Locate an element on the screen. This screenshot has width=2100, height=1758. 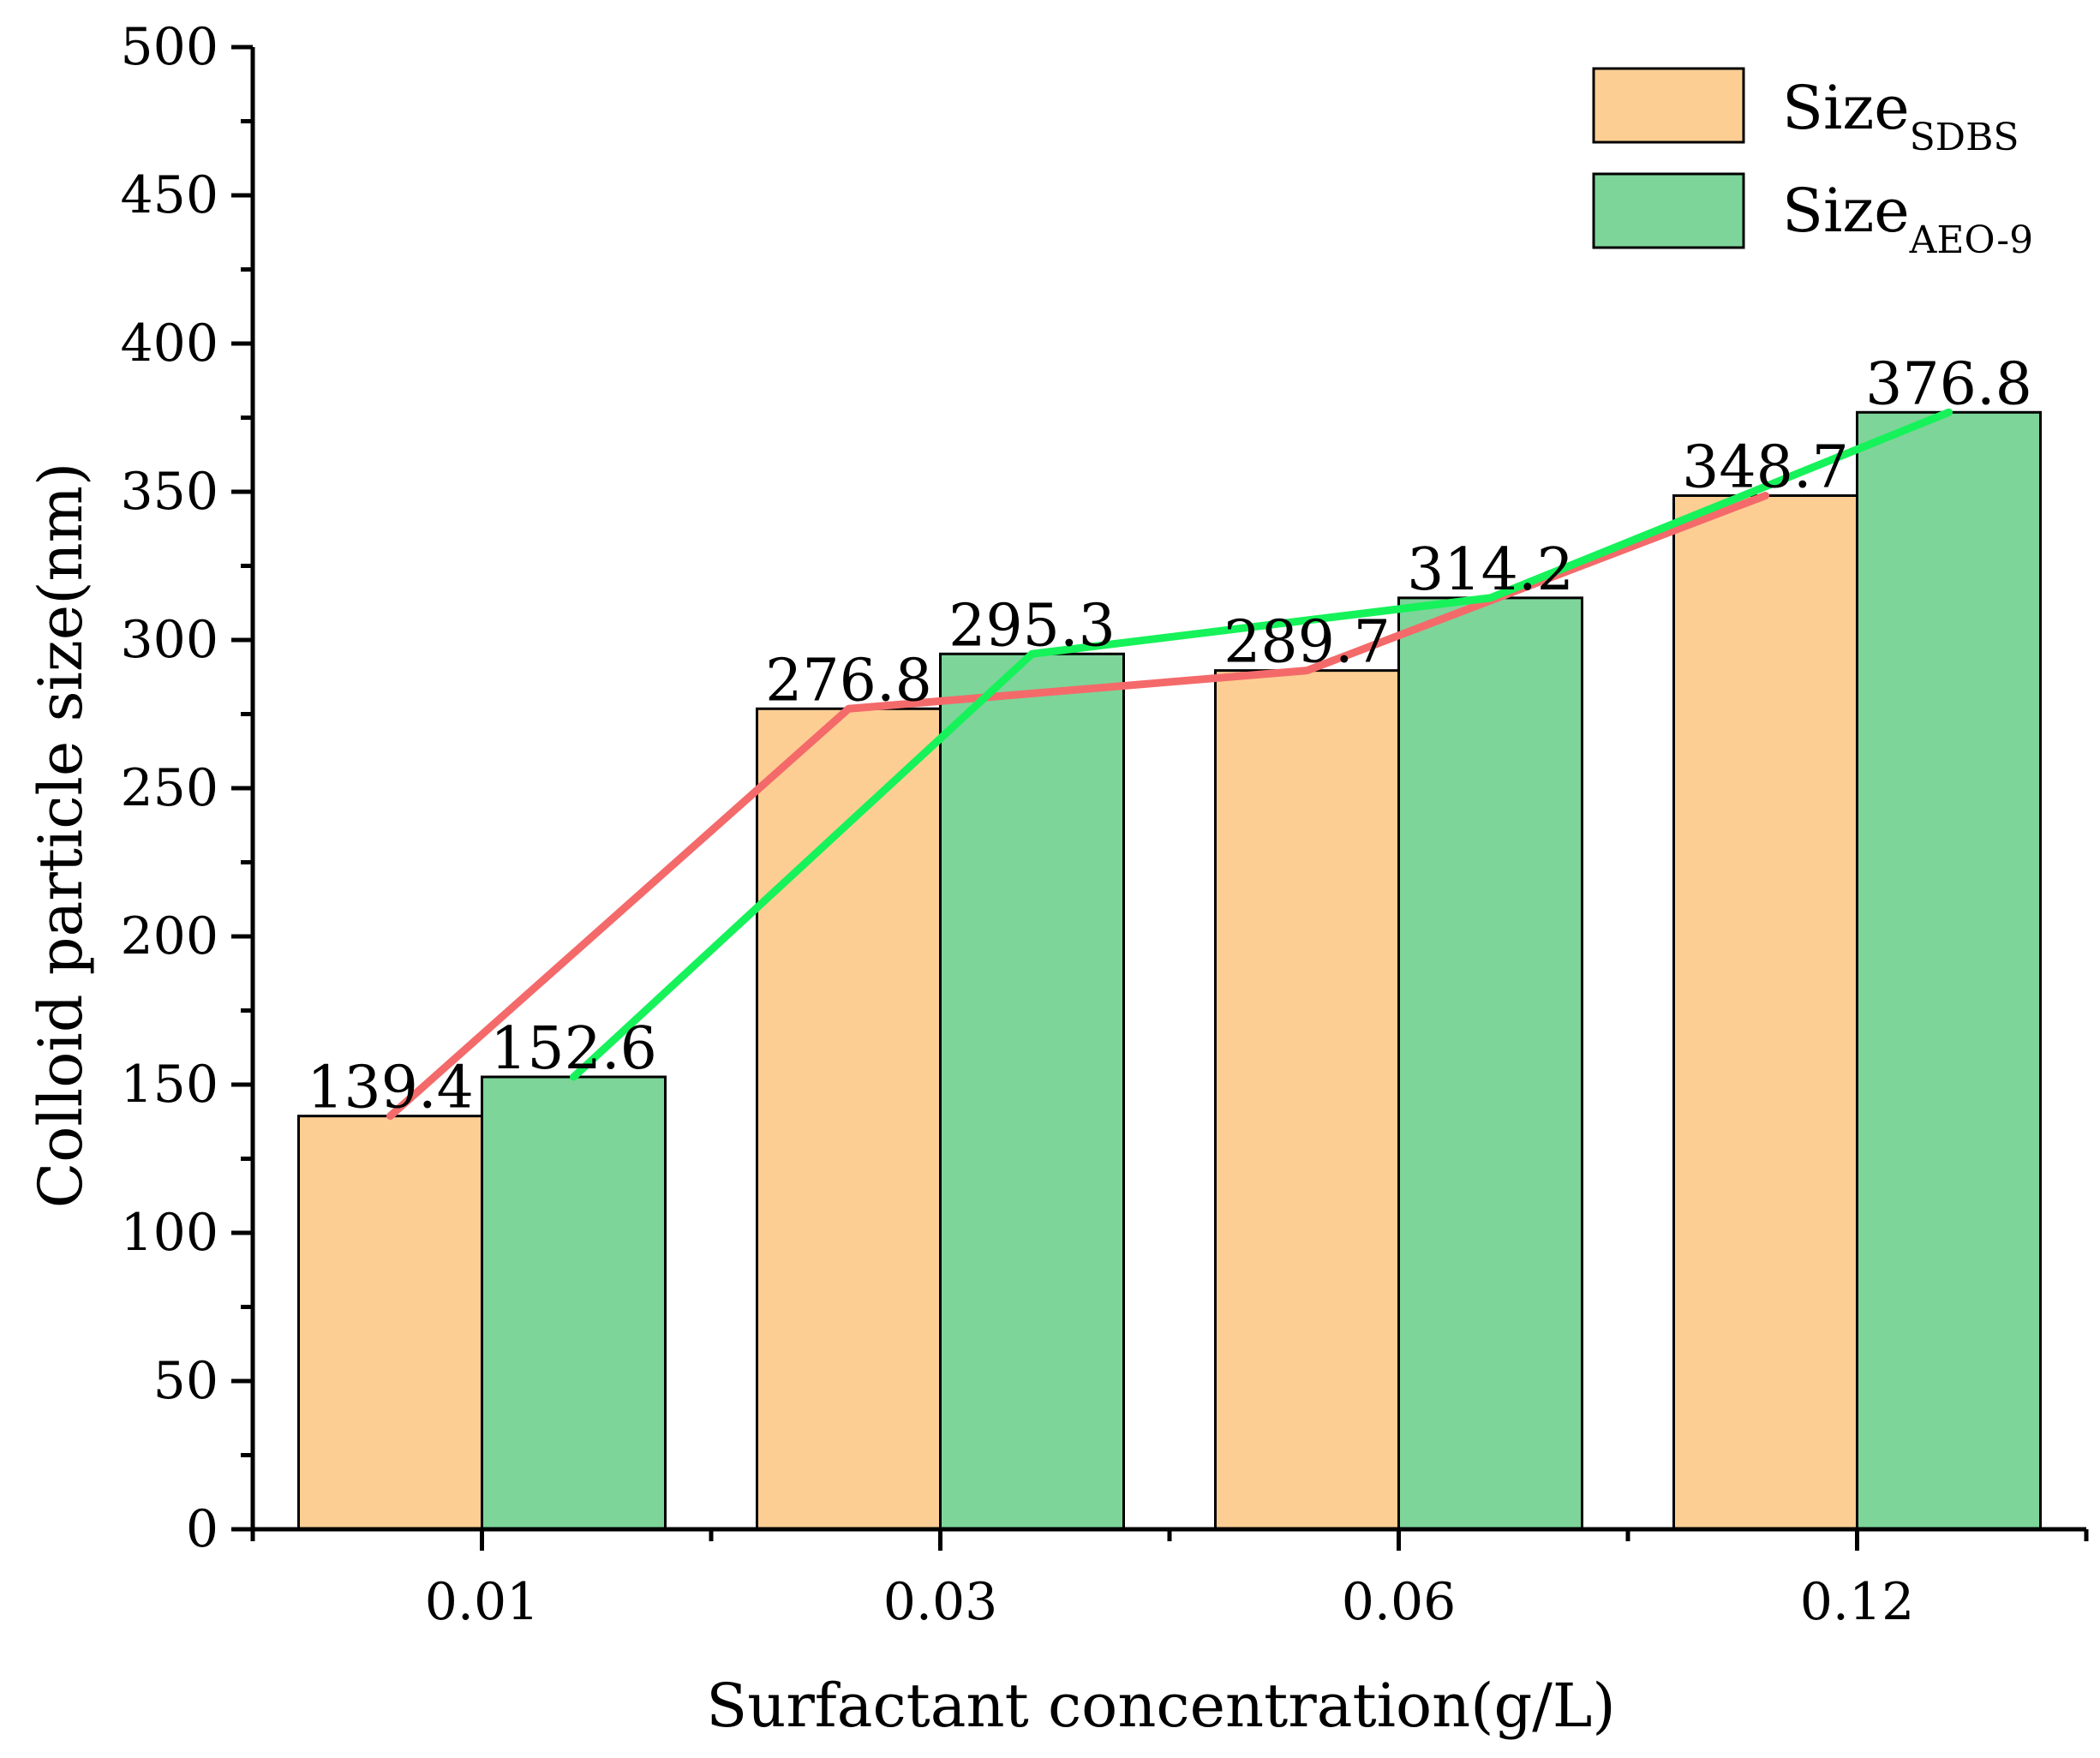
y-tick-label-500: 500 is located at coordinates (169, 47).